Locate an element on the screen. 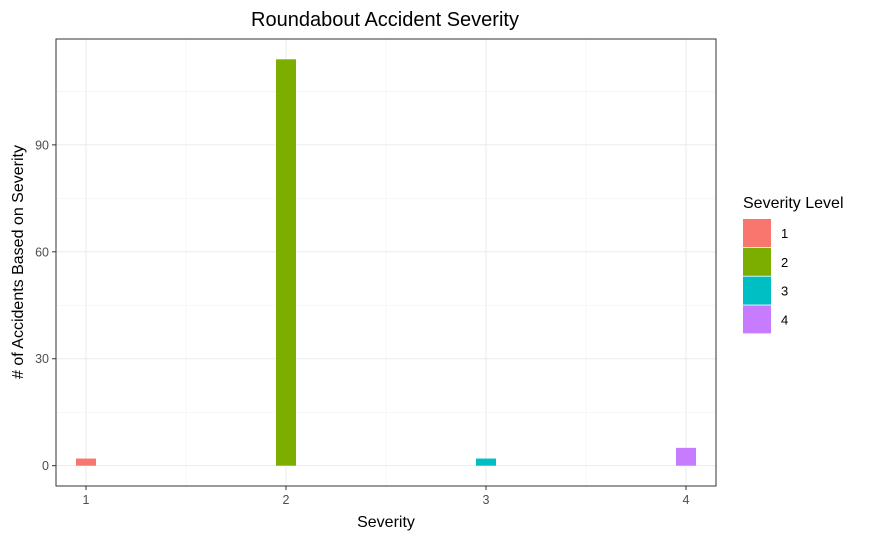 Image resolution: width=875 pixels, height=540 pixels. x-axis-title: Severity is located at coordinates (386, 522).